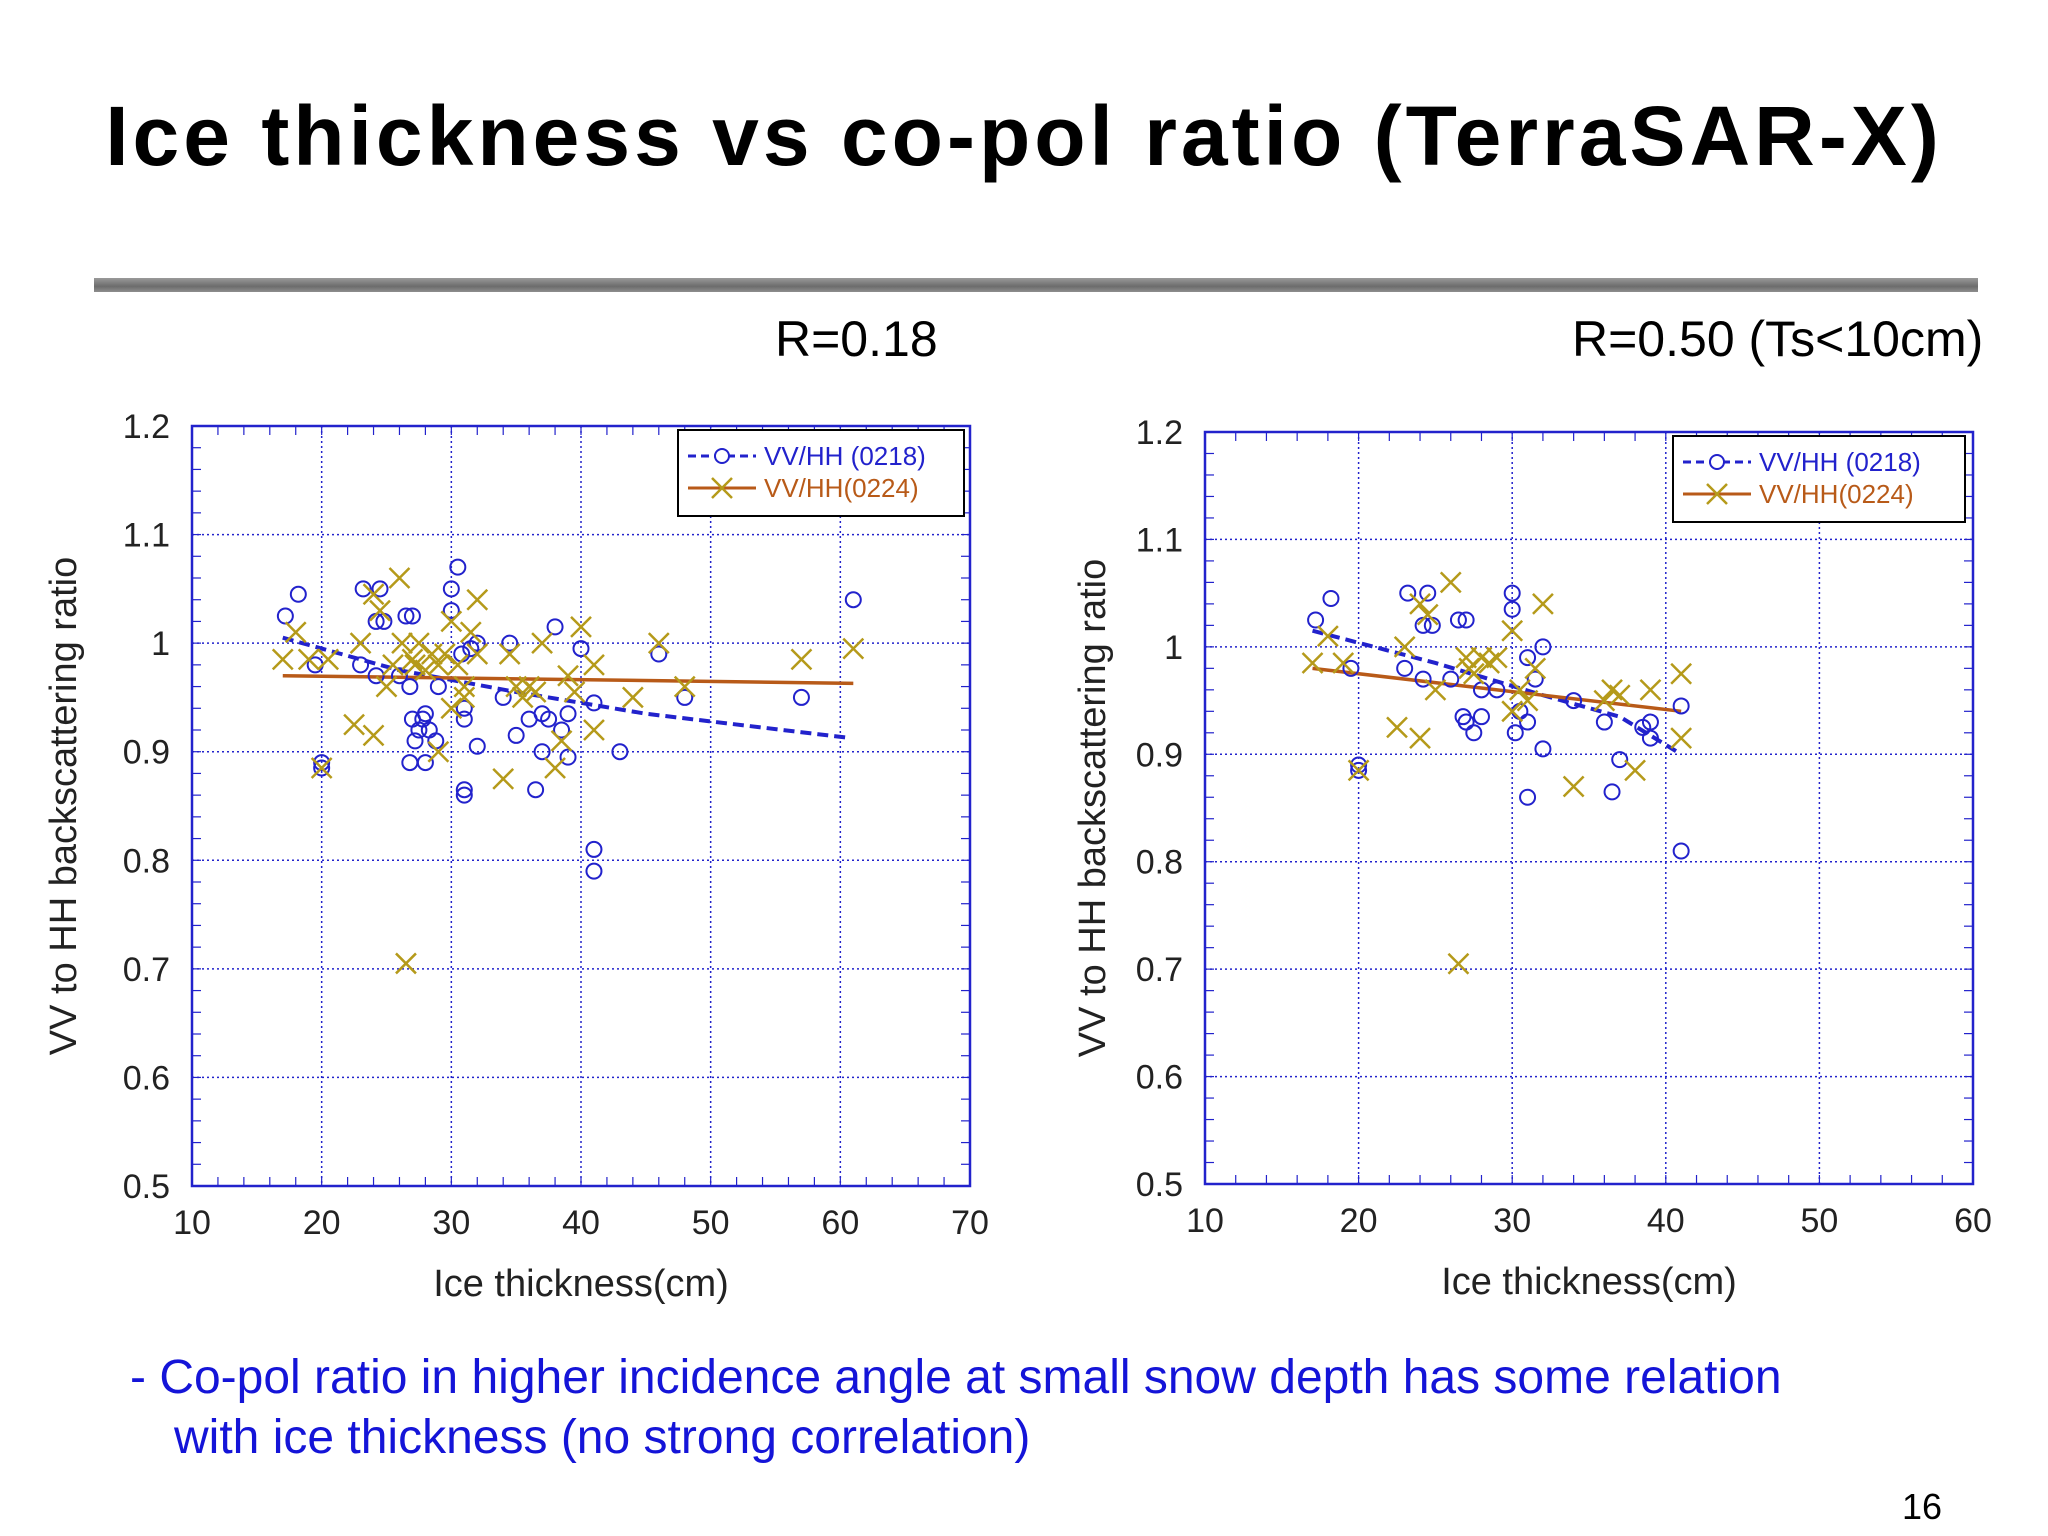  I want to click on y-axis-label: VV to HH backscattering ratio, so click(64, 806).